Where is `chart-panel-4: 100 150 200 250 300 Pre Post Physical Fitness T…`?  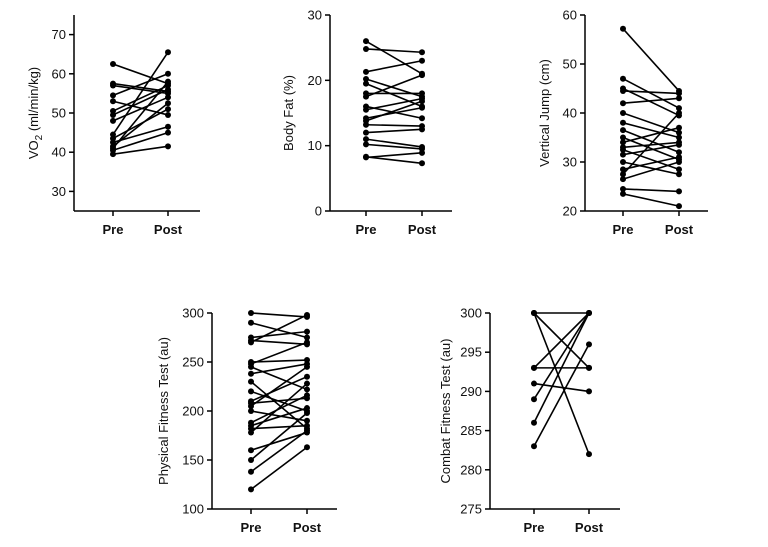 chart-panel-4: 100 150 200 250 300 Pre Post Physical Fitness T… is located at coordinates (246, 420).